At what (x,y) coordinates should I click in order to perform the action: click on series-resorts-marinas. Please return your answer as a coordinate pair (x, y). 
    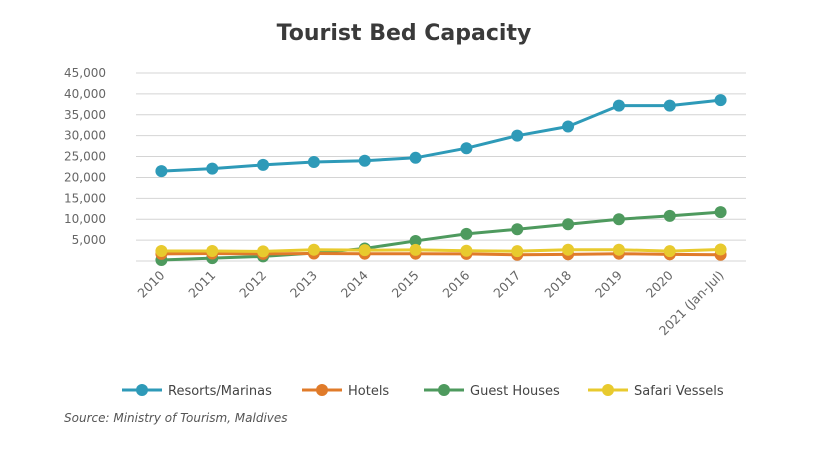
    Looking at the image, I should click on (441, 136).